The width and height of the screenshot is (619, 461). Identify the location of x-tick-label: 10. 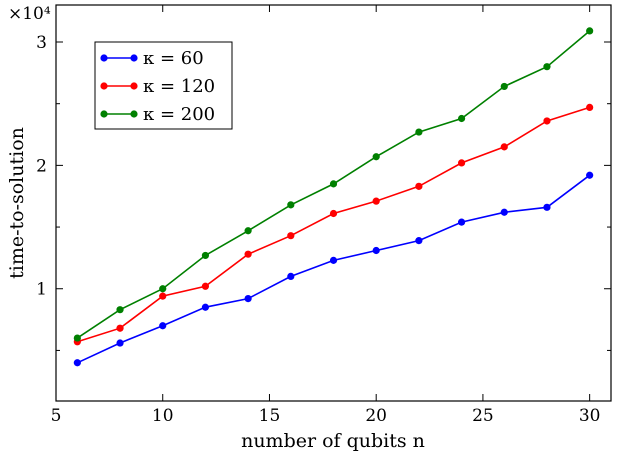
(163, 416).